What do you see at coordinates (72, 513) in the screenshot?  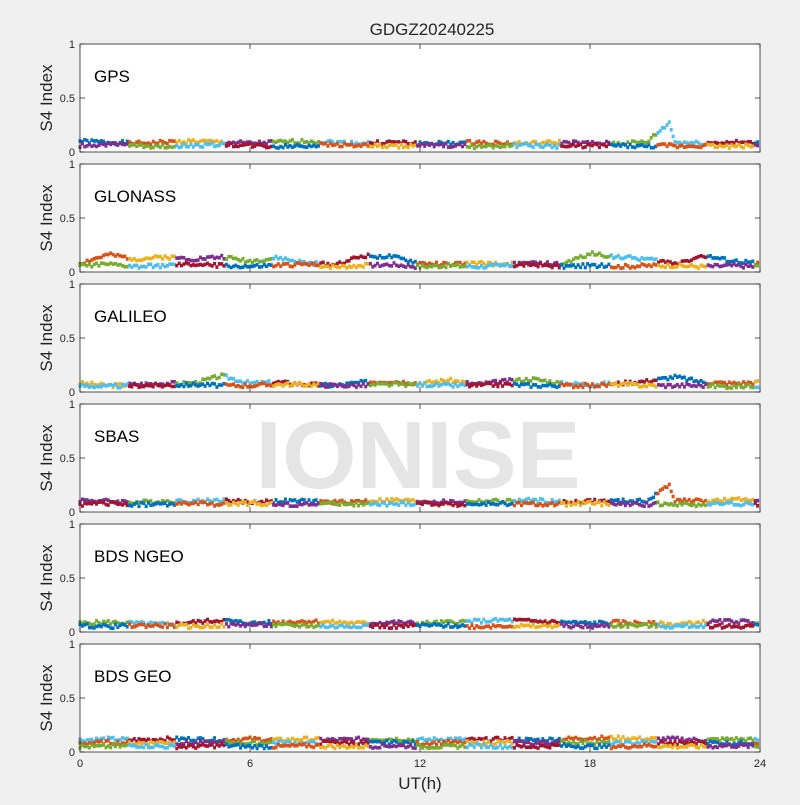 I see `y-tick-label: 0` at bounding box center [72, 513].